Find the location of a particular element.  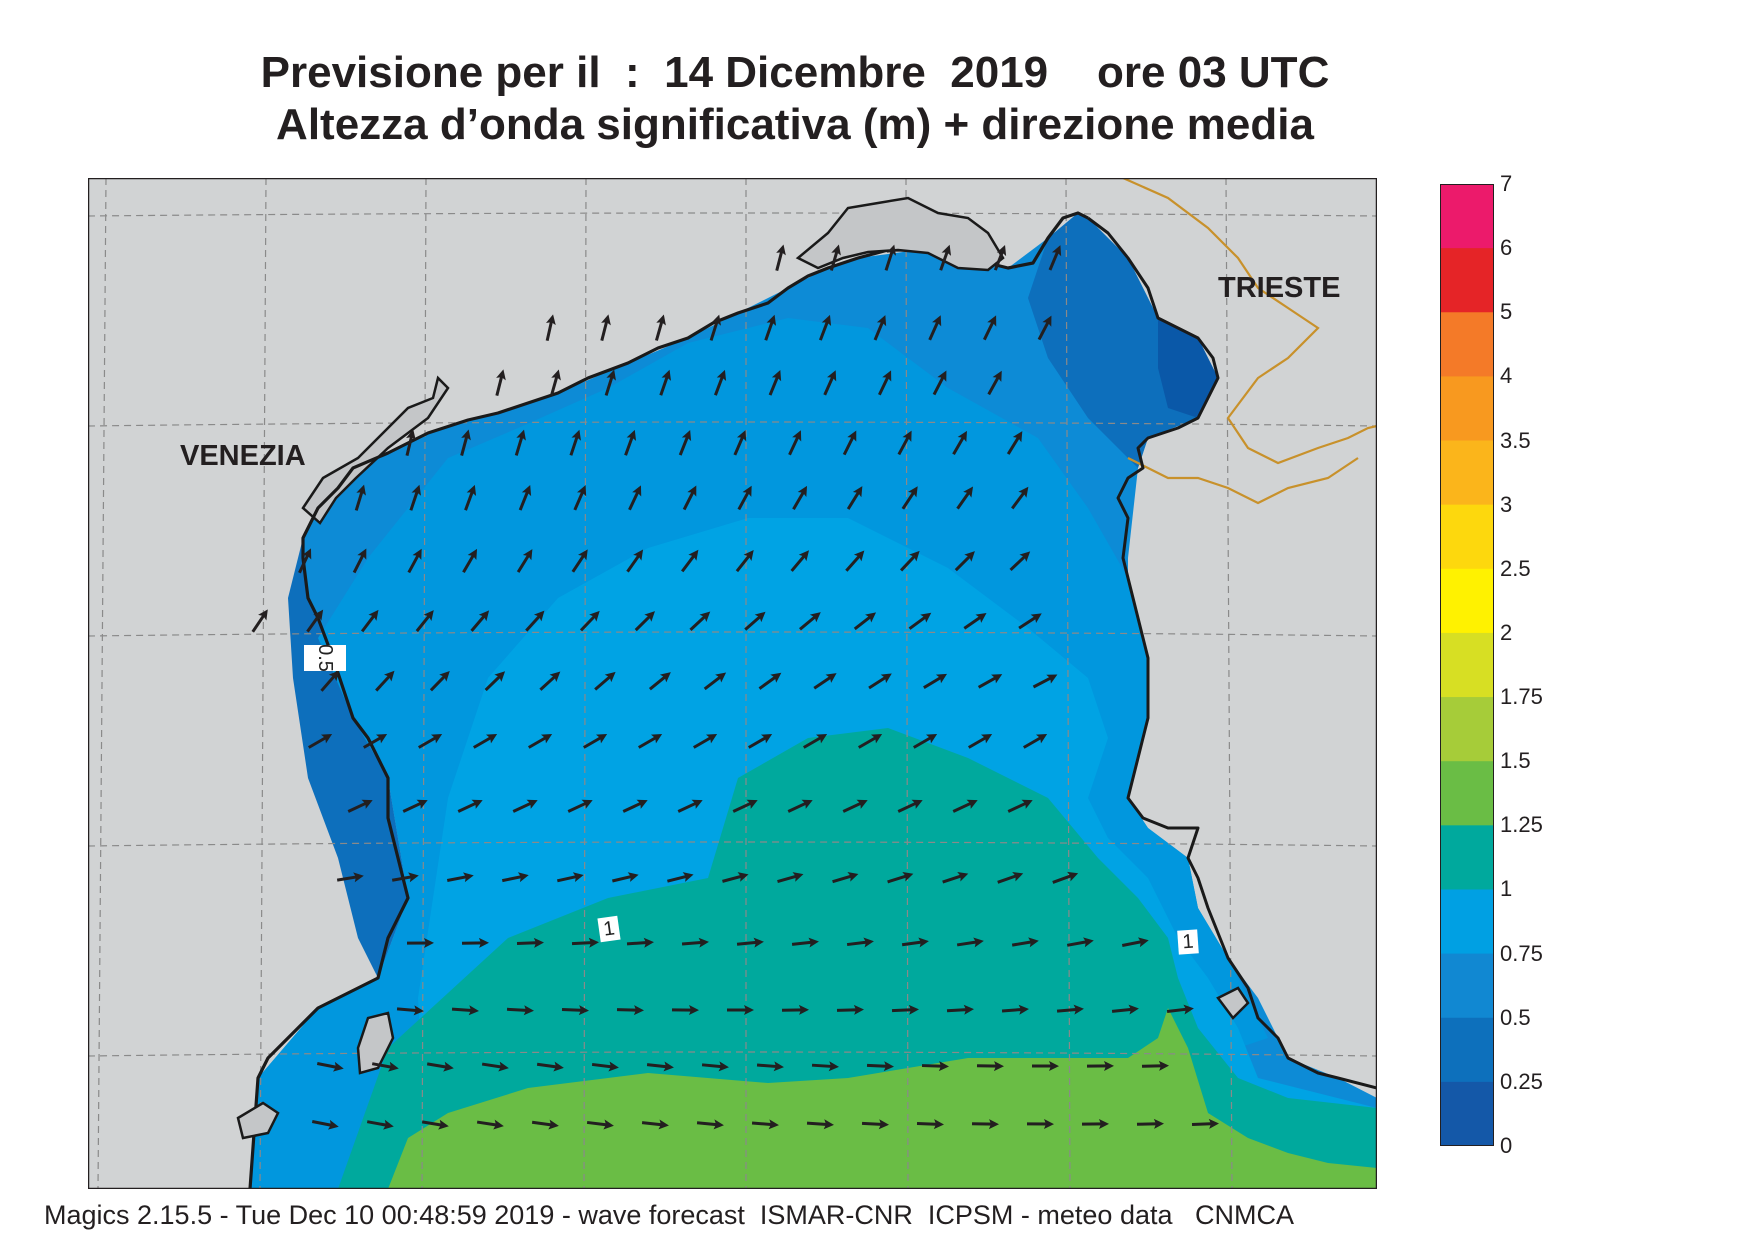

legend-tick-label: 0.25 is located at coordinates (1521, 1081).